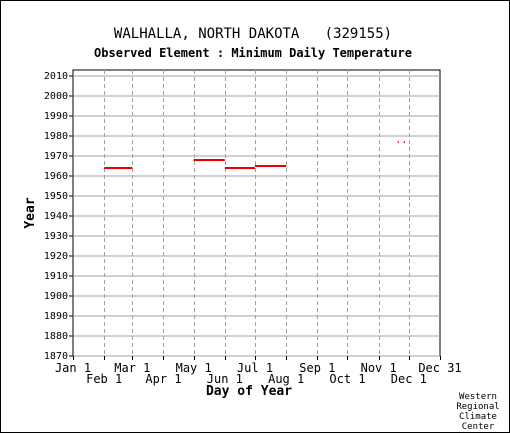 Image resolution: width=510 pixels, height=434 pixels. What do you see at coordinates (379, 368) in the screenshot?
I see `x-tick-label-upper: Nov 1` at bounding box center [379, 368].